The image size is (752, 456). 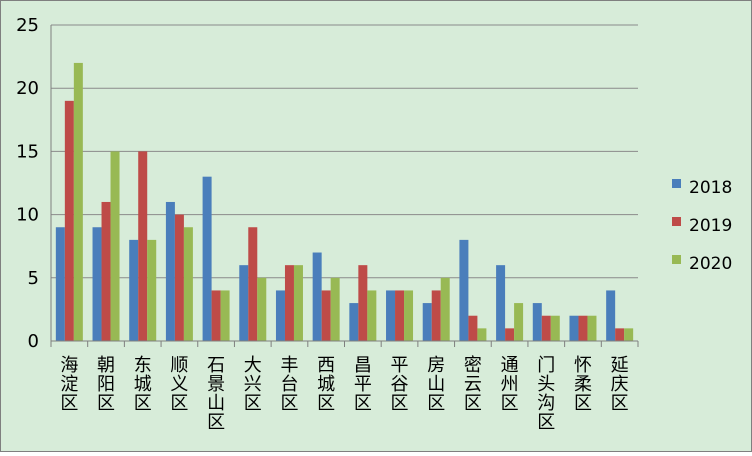 What do you see at coordinates (216, 394) in the screenshot?
I see `x-tick-label: 石景山区` at bounding box center [216, 394].